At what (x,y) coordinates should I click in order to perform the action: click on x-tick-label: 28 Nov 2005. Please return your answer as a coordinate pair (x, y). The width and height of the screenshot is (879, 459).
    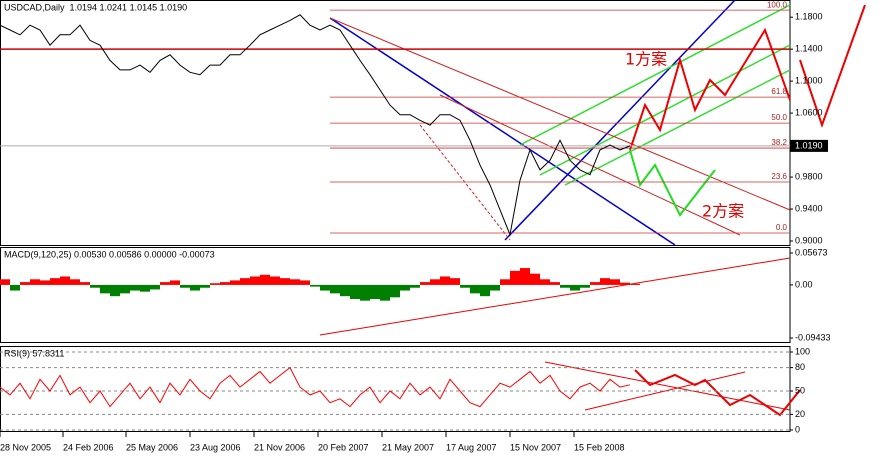
    Looking at the image, I should click on (25, 447).